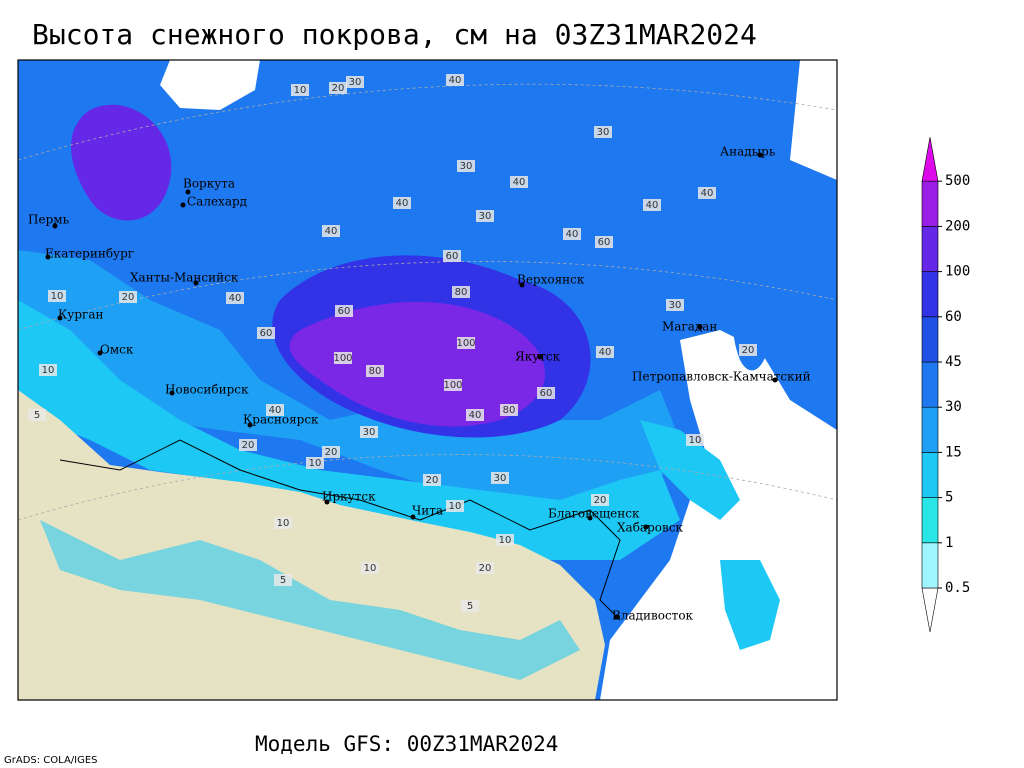 This screenshot has height=768, width=1024. Describe the element at coordinates (406, 744) in the screenshot. I see `footer: Модель GFS: 00Z31MAR2024` at that location.